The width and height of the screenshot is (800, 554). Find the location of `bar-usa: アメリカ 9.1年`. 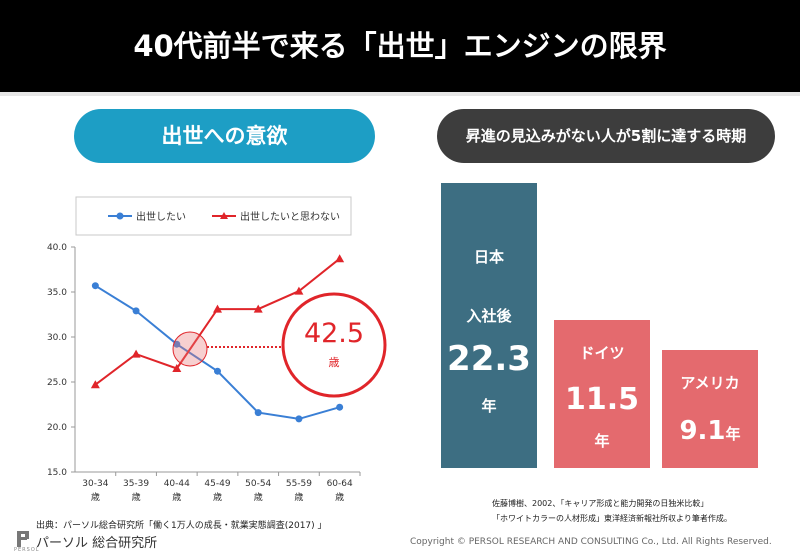

bar-usa: アメリカ 9.1年 is located at coordinates (710, 409).